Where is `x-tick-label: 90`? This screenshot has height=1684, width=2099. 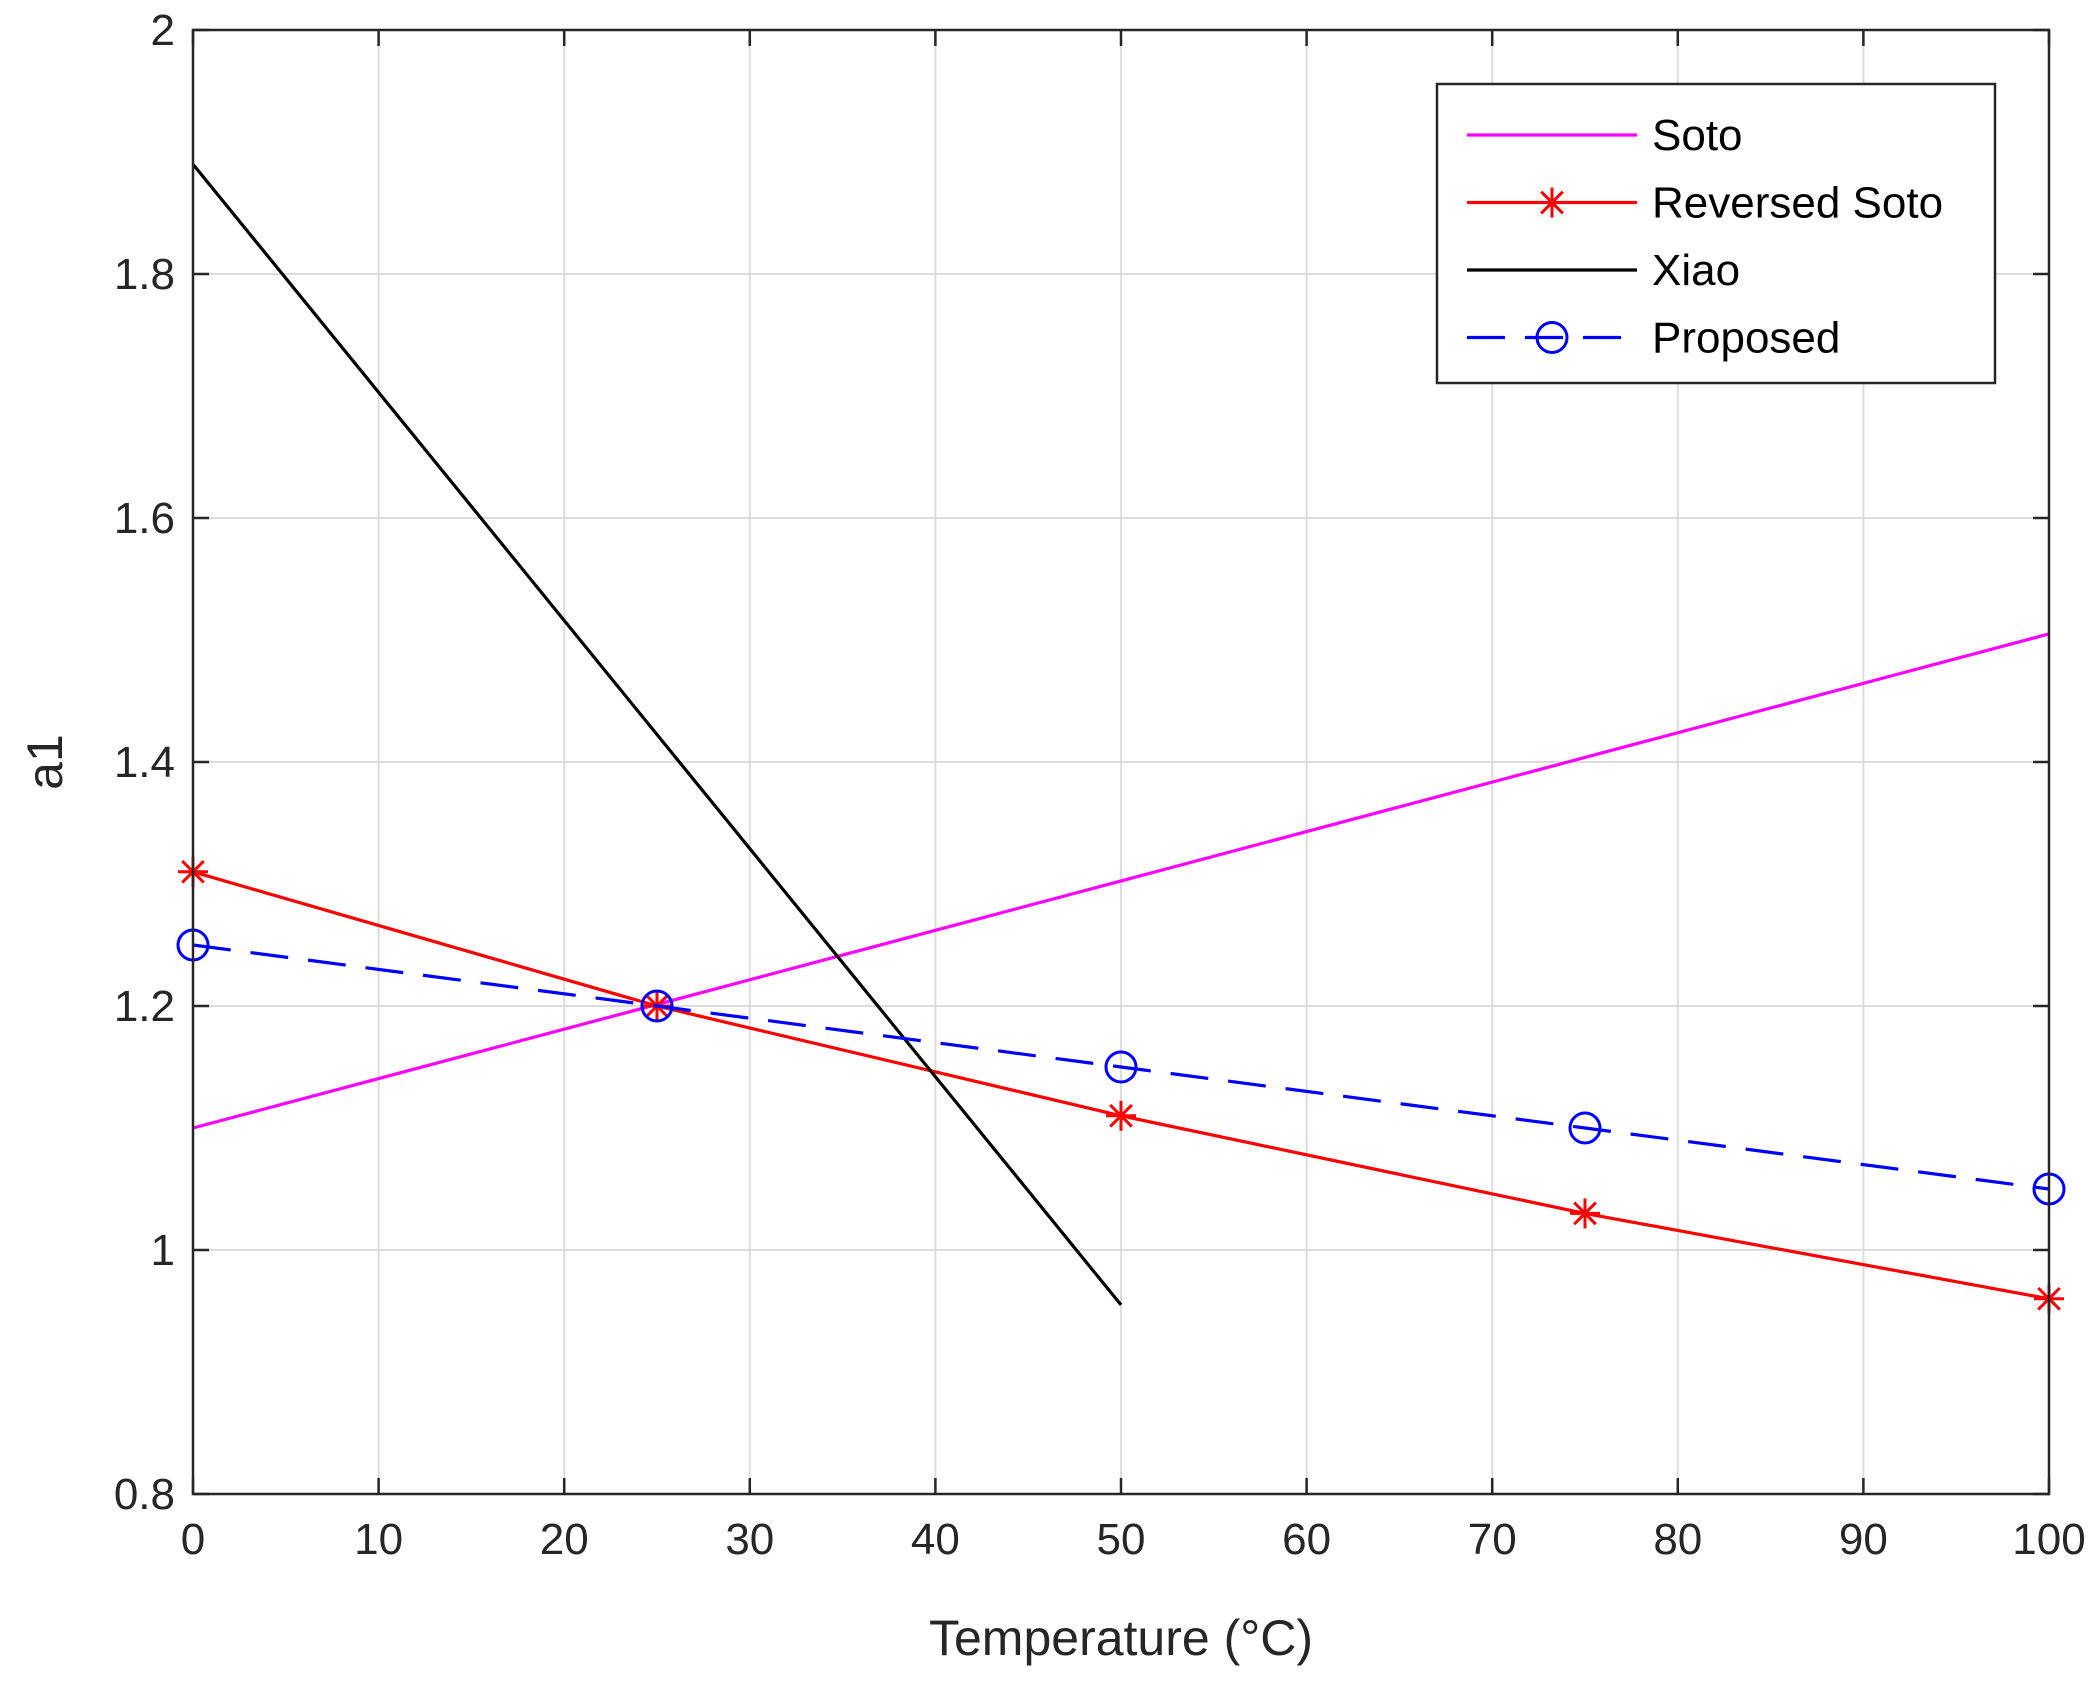
x-tick-label: 90 is located at coordinates (1863, 1539).